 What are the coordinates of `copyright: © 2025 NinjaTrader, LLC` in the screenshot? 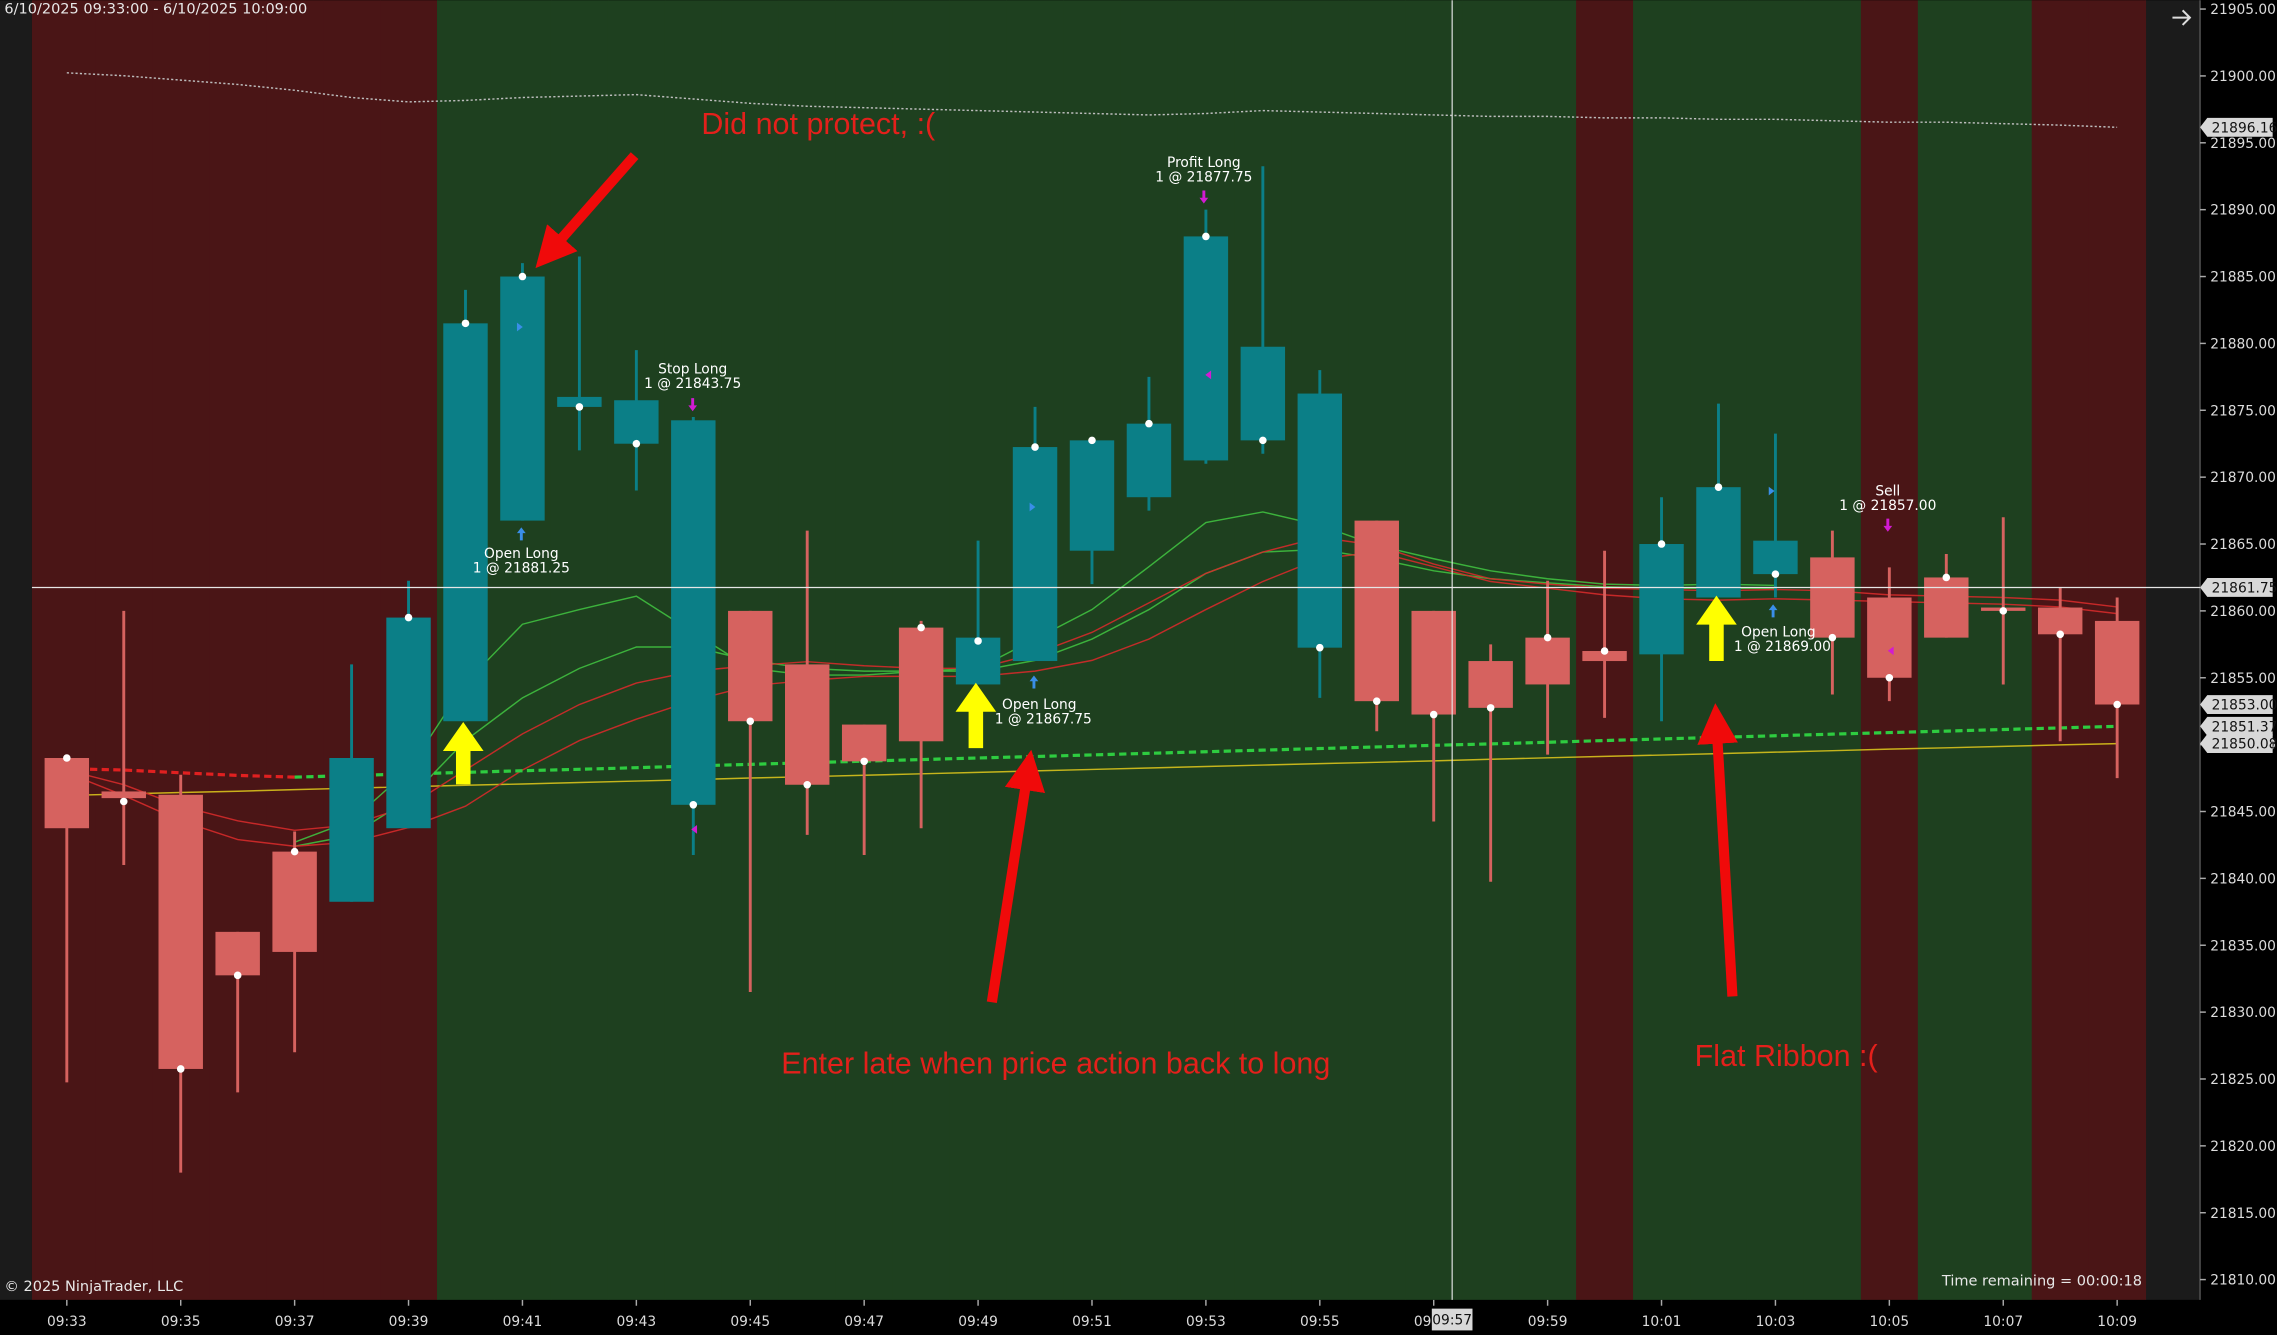 It's located at (93, 1287).